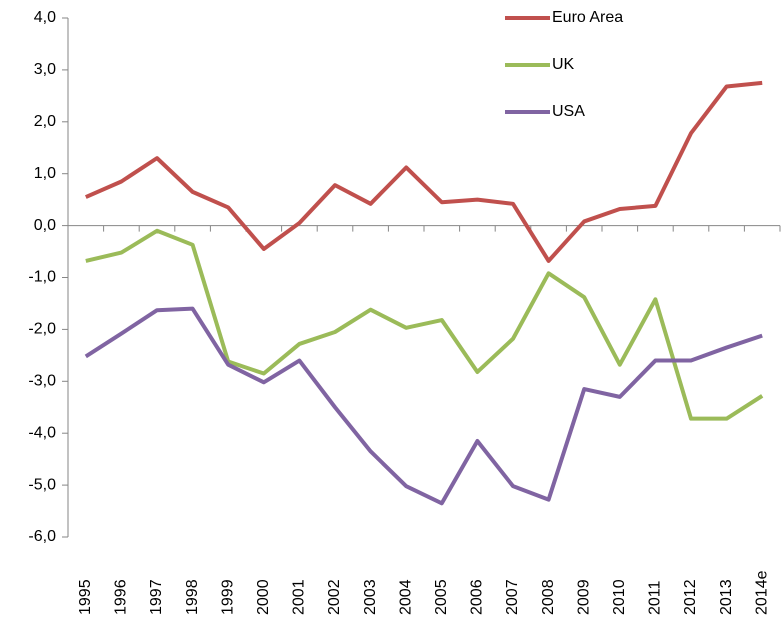 Image resolution: width=784 pixels, height=621 pixels. I want to click on x-tick-label: 2011, so click(655, 597).